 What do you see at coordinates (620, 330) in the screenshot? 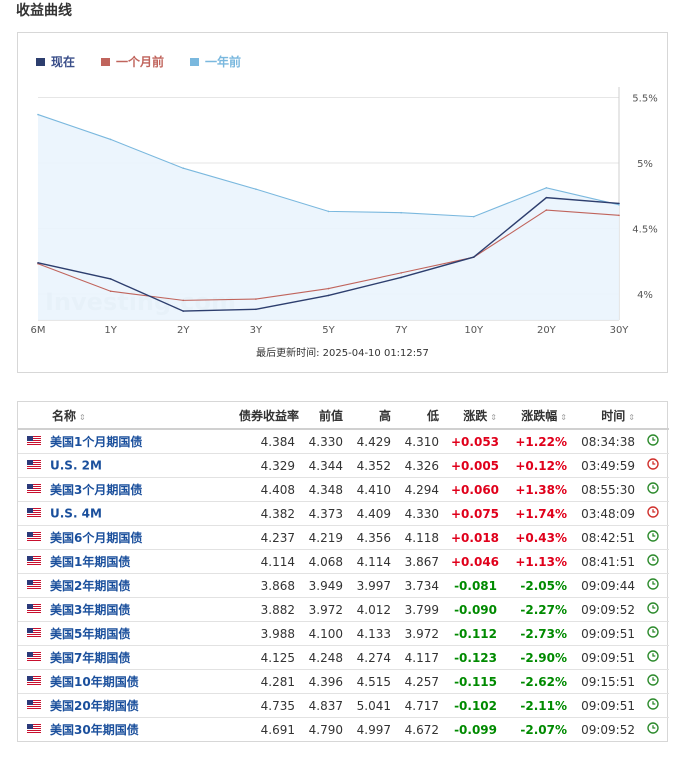
I see `x-tick-label: 30Y` at bounding box center [620, 330].